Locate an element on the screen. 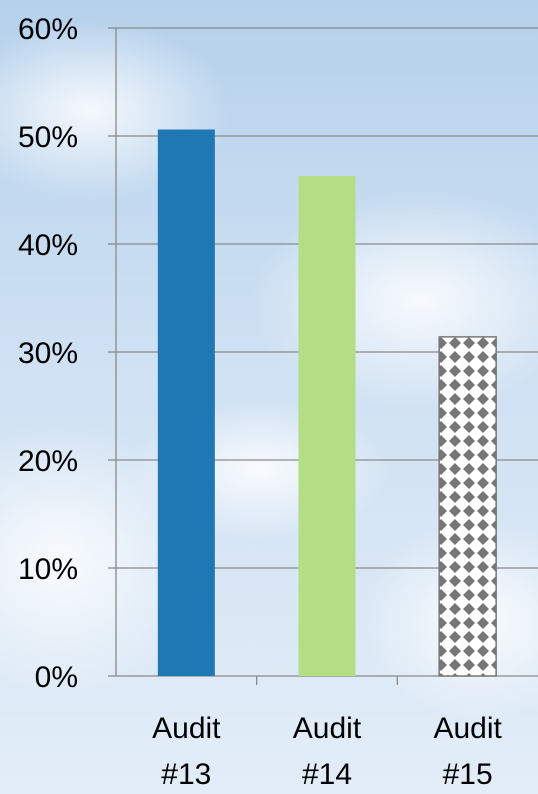 The image size is (538, 794). y-tick-label: 10% is located at coordinates (48, 569).